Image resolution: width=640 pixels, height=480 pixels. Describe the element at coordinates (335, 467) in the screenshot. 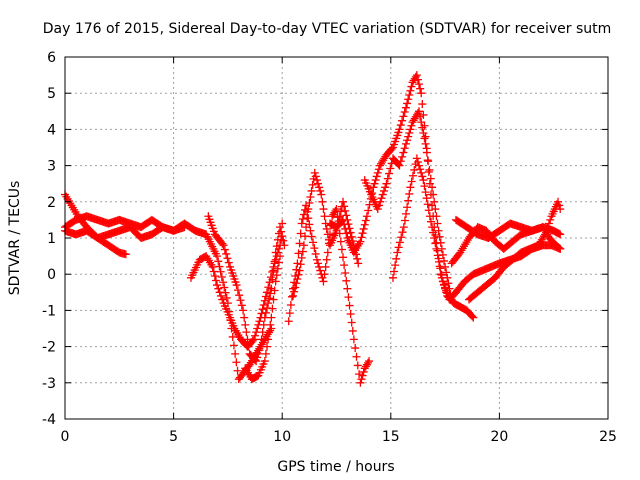

I see `x-axis-label: GPS time / hours` at that location.